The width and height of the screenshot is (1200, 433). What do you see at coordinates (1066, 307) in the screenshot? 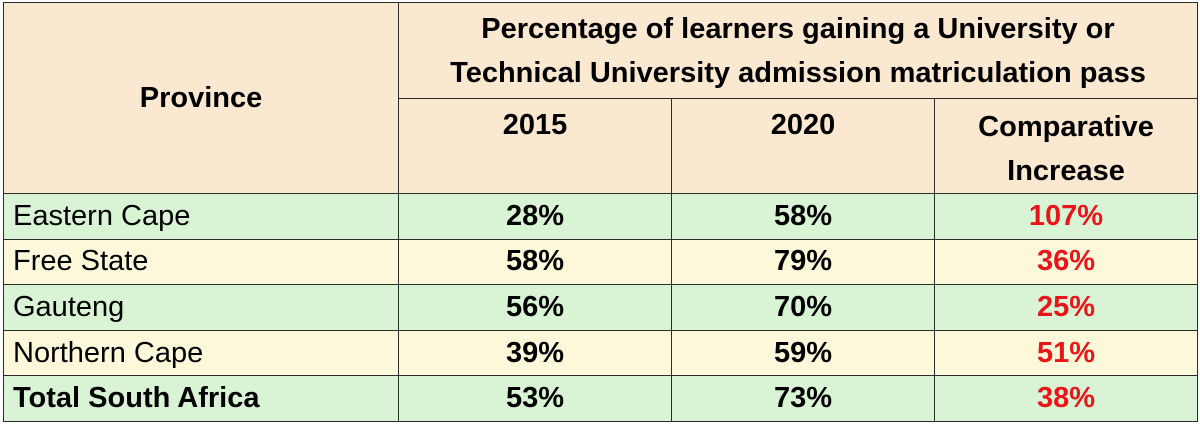
I see `increase-cell: 25%` at bounding box center [1066, 307].